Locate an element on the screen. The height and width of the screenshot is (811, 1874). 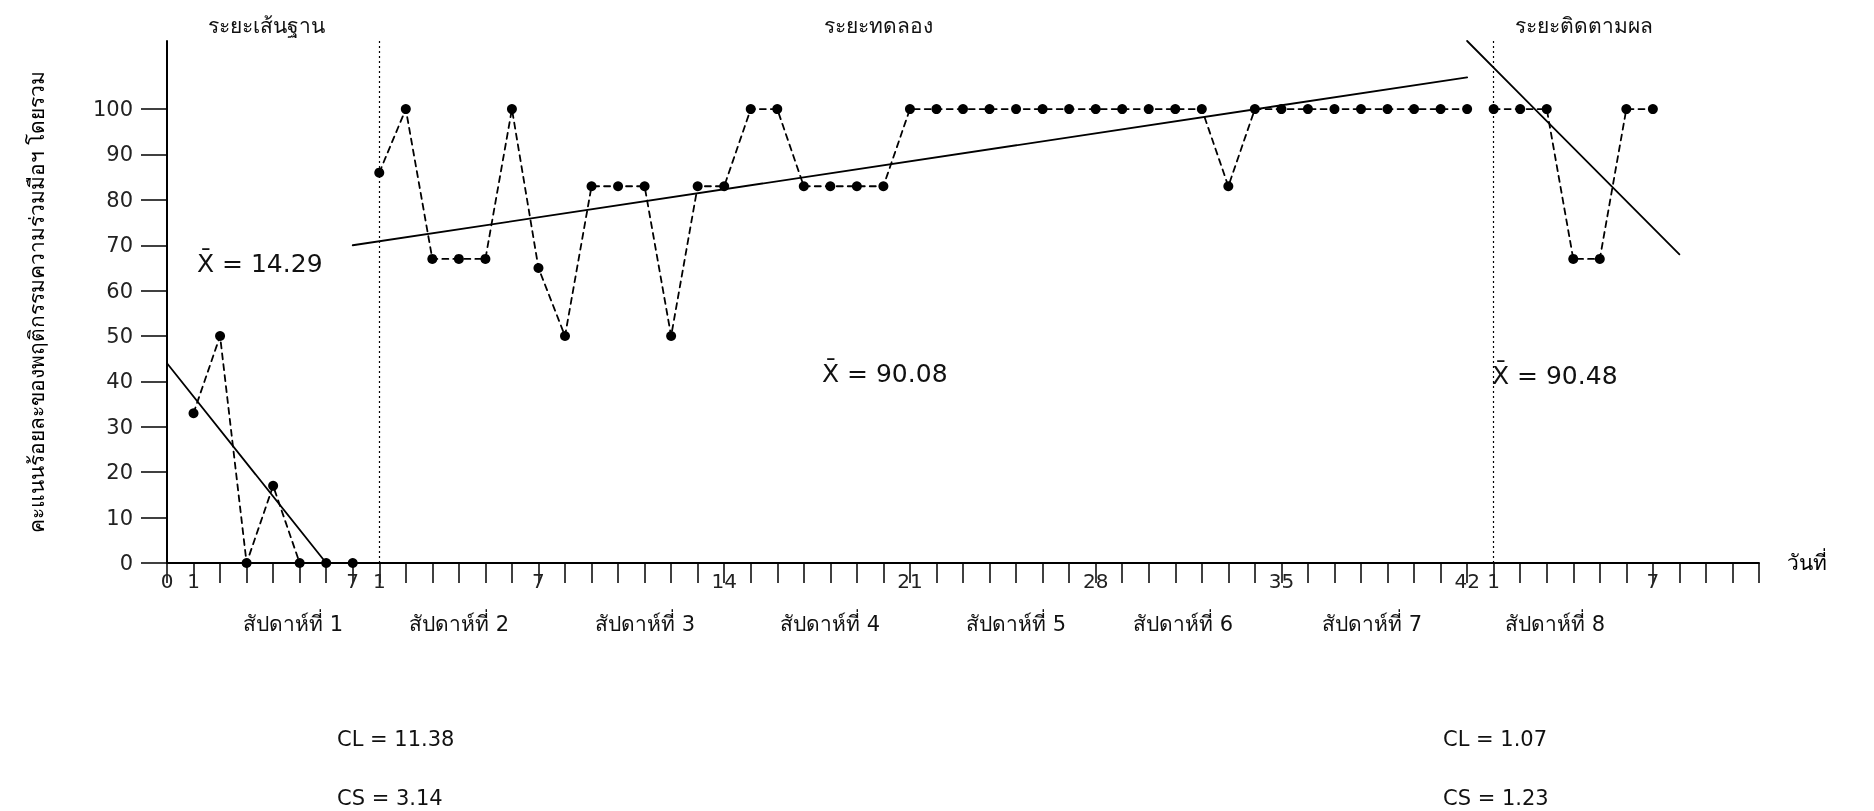
text: สัปดาห์ที่ 7 is located at coordinates (1372, 622).